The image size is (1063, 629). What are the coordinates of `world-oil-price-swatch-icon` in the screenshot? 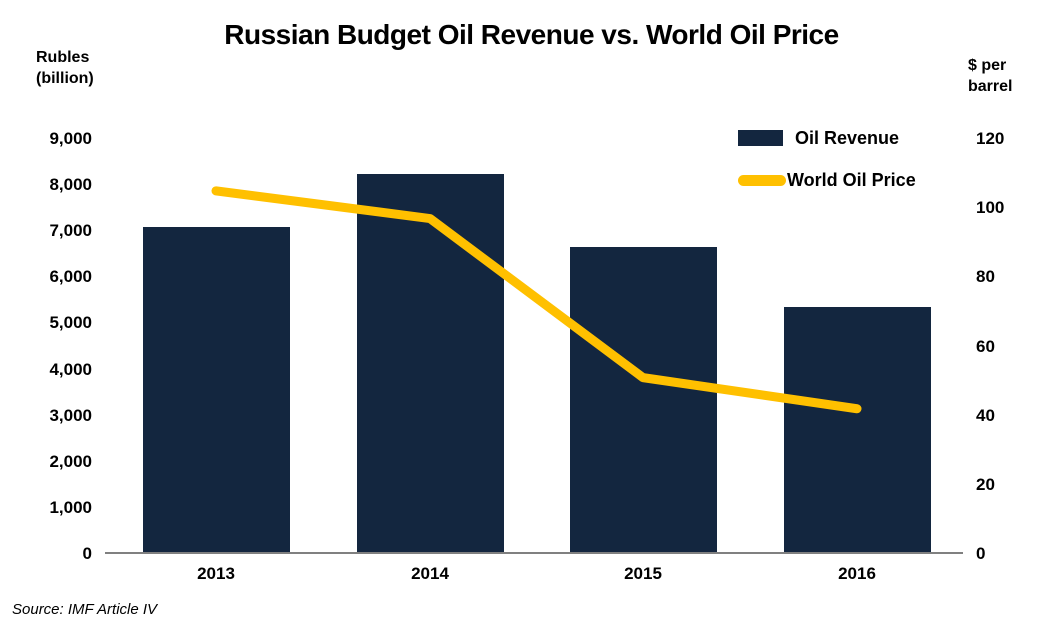 It's located at (762, 180).